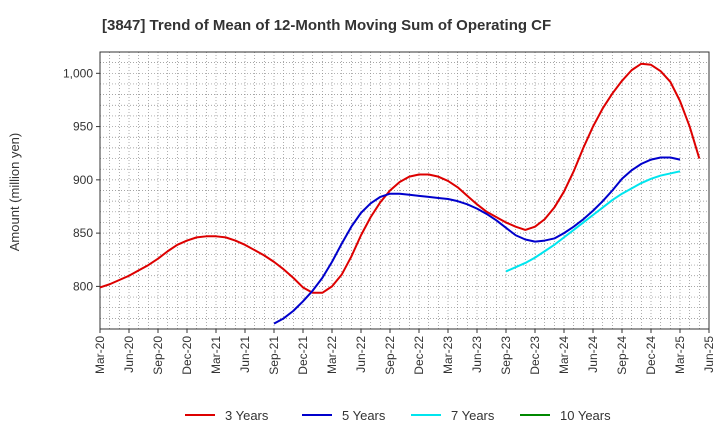  What do you see at coordinates (247, 415) in the screenshot?
I see `legend-label-3-years: 3 Years` at bounding box center [247, 415].